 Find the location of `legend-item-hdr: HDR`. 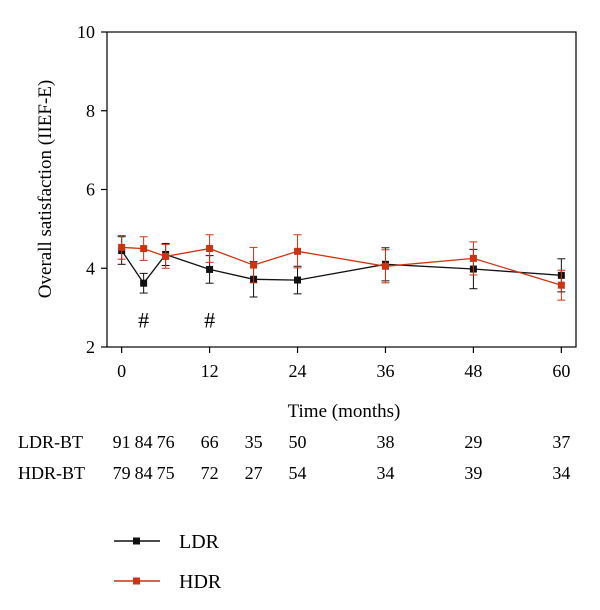

legend-item-hdr: HDR is located at coordinates (168, 582).